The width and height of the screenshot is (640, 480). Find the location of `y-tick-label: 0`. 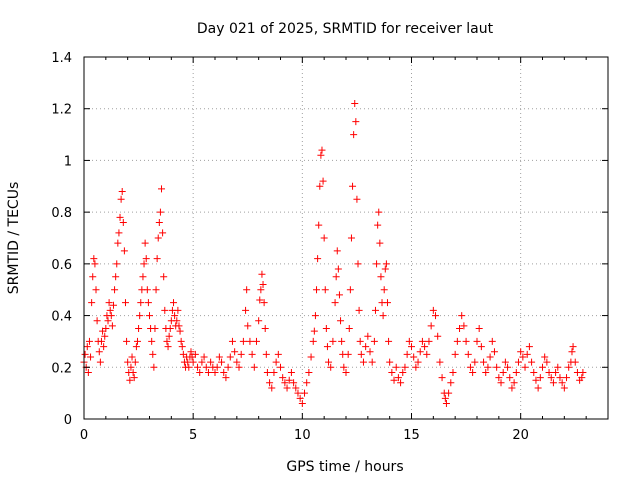

y-tick-label: 0 is located at coordinates (68, 420).